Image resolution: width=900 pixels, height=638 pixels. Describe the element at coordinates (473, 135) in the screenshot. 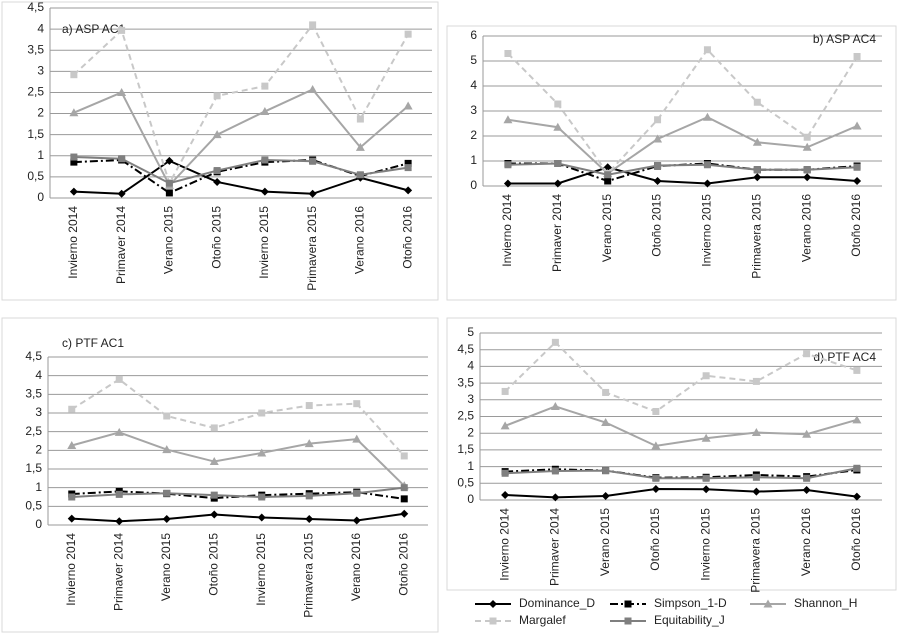

I see `y-tick-label: 2` at that location.